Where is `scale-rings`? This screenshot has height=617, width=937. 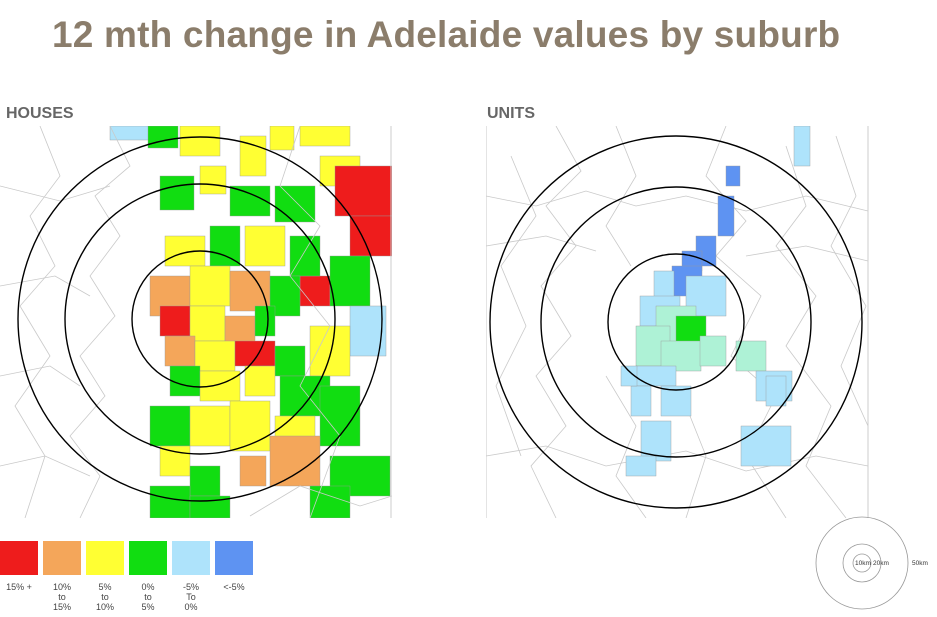 scale-rings is located at coordinates (862, 563).